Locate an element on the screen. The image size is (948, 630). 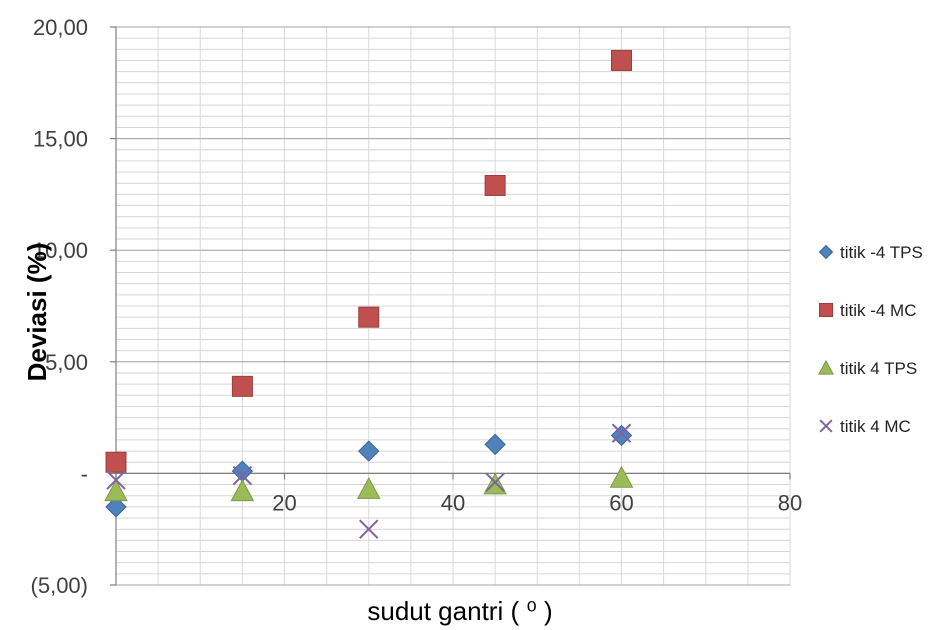
legend-item: titik -4 TPS is located at coordinates (870, 252).